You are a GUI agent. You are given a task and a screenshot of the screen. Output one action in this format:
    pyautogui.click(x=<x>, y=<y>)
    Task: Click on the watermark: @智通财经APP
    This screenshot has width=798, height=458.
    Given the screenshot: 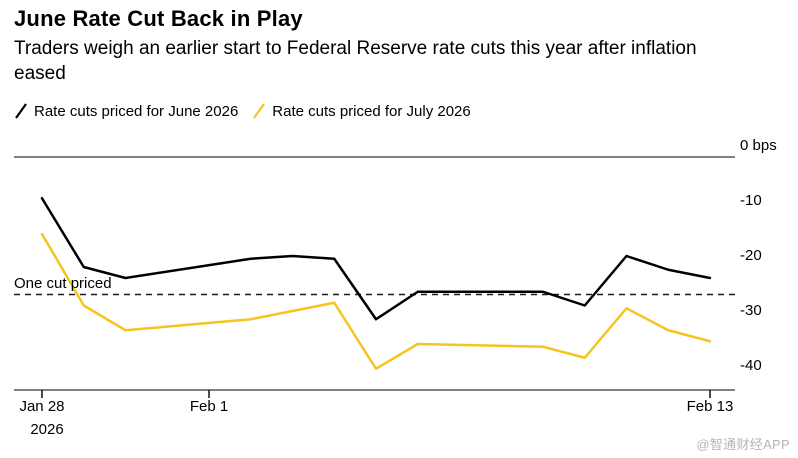 What is the action you would take?
    pyautogui.click(x=743, y=444)
    